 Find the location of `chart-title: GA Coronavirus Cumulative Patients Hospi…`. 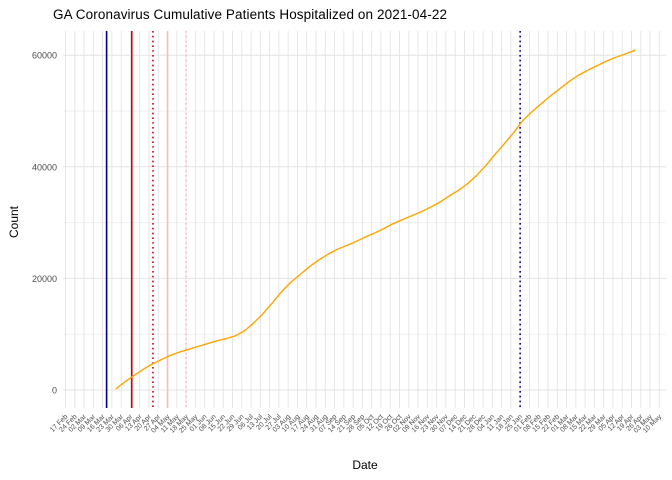

chart-title: GA Coronavirus Cumulative Patients Hospi… is located at coordinates (250, 14).